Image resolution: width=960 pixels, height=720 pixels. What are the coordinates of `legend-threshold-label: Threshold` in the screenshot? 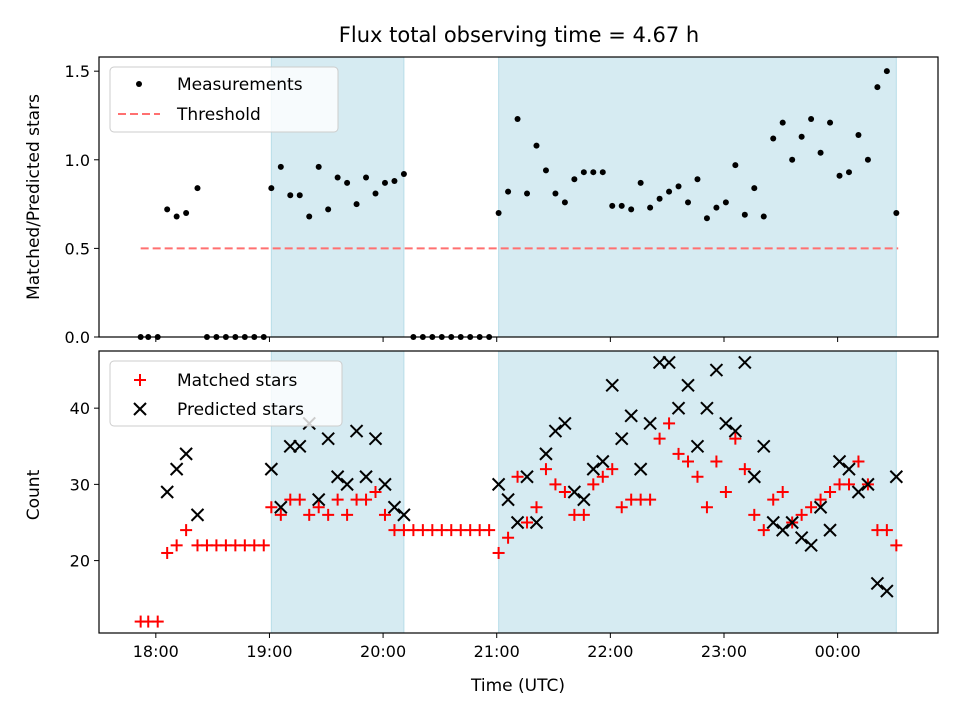 It's located at (218, 115).